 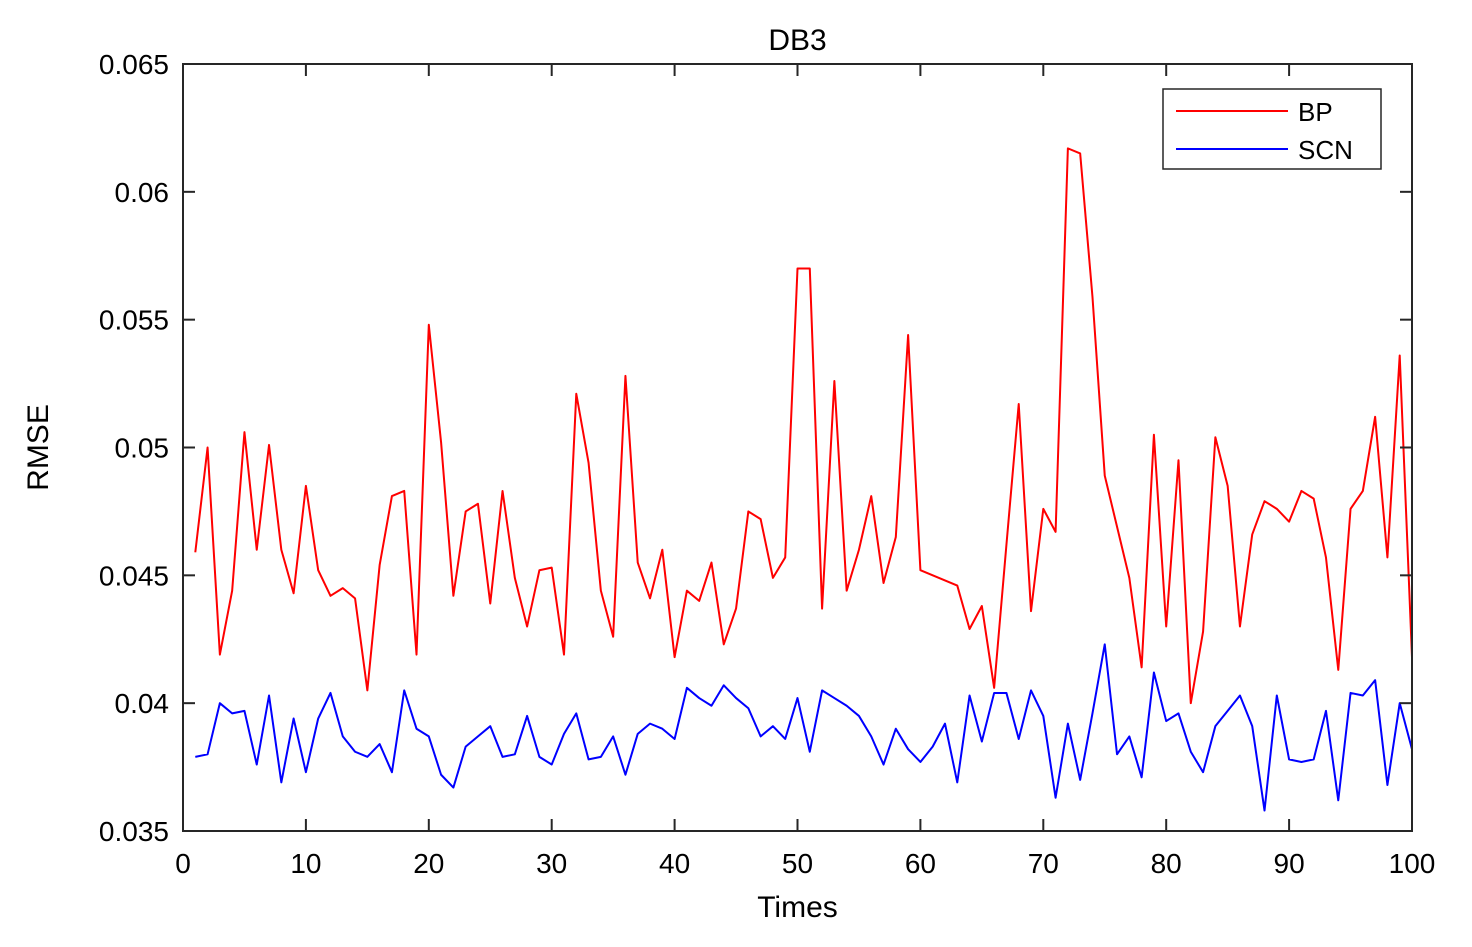 What do you see at coordinates (797, 40) in the screenshot?
I see `chart-title: DB3` at bounding box center [797, 40].